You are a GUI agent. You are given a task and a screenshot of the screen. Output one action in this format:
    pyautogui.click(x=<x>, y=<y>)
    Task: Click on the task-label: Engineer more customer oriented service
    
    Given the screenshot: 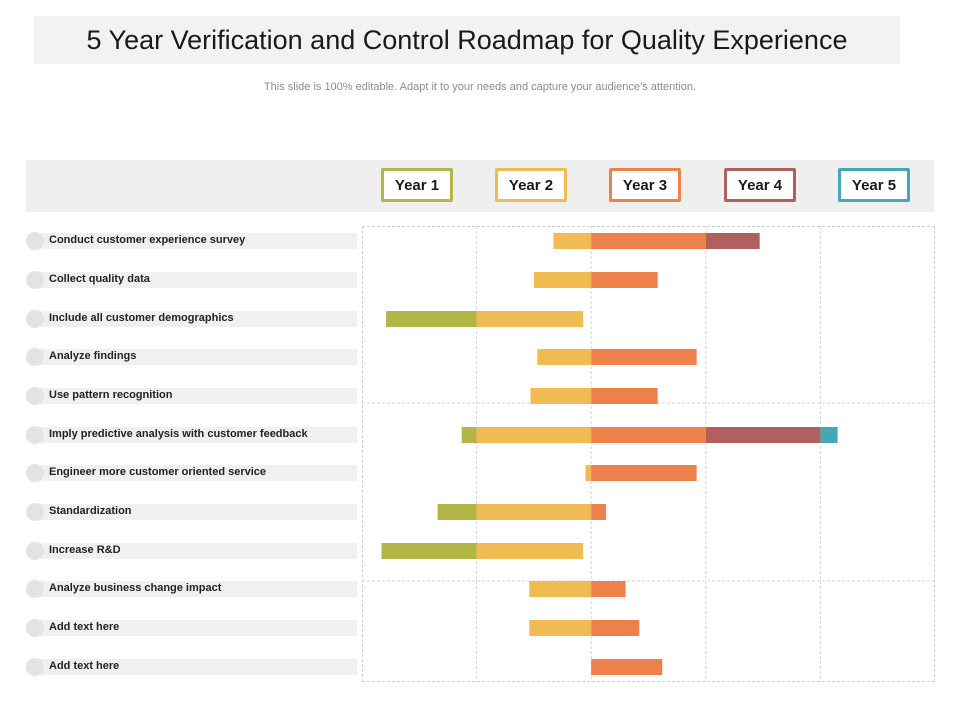 What is the action you would take?
    pyautogui.click(x=158, y=472)
    